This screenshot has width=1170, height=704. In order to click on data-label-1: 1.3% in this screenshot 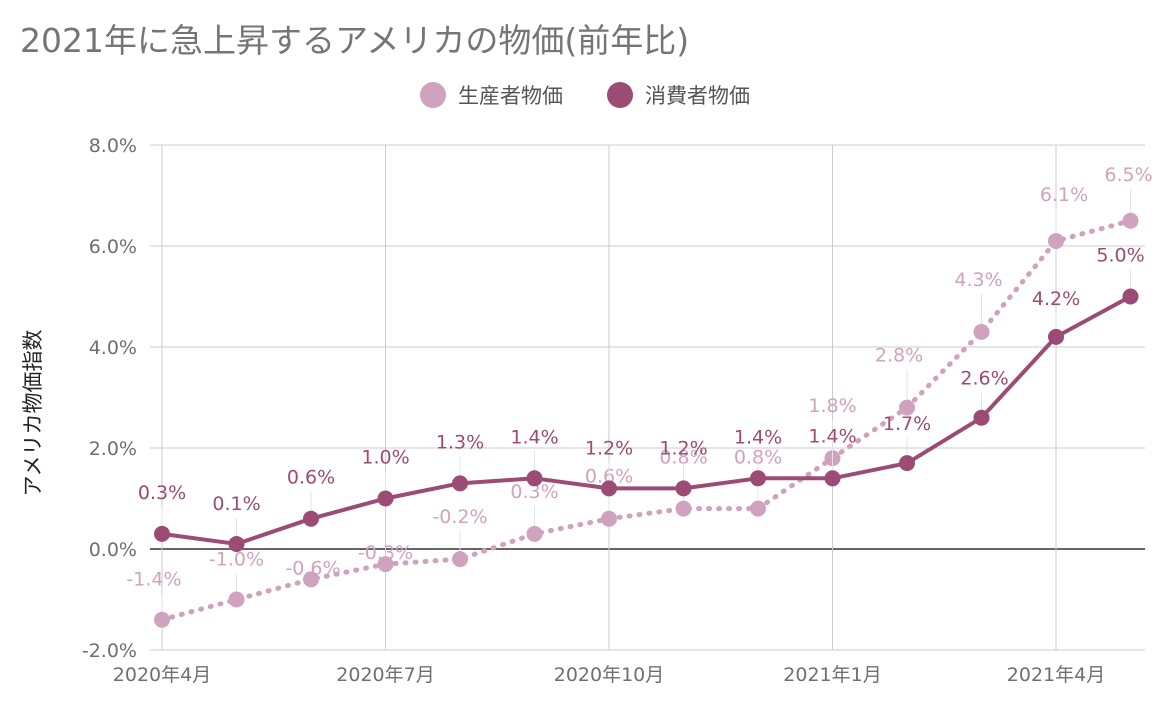, I will do `click(460, 442)`.